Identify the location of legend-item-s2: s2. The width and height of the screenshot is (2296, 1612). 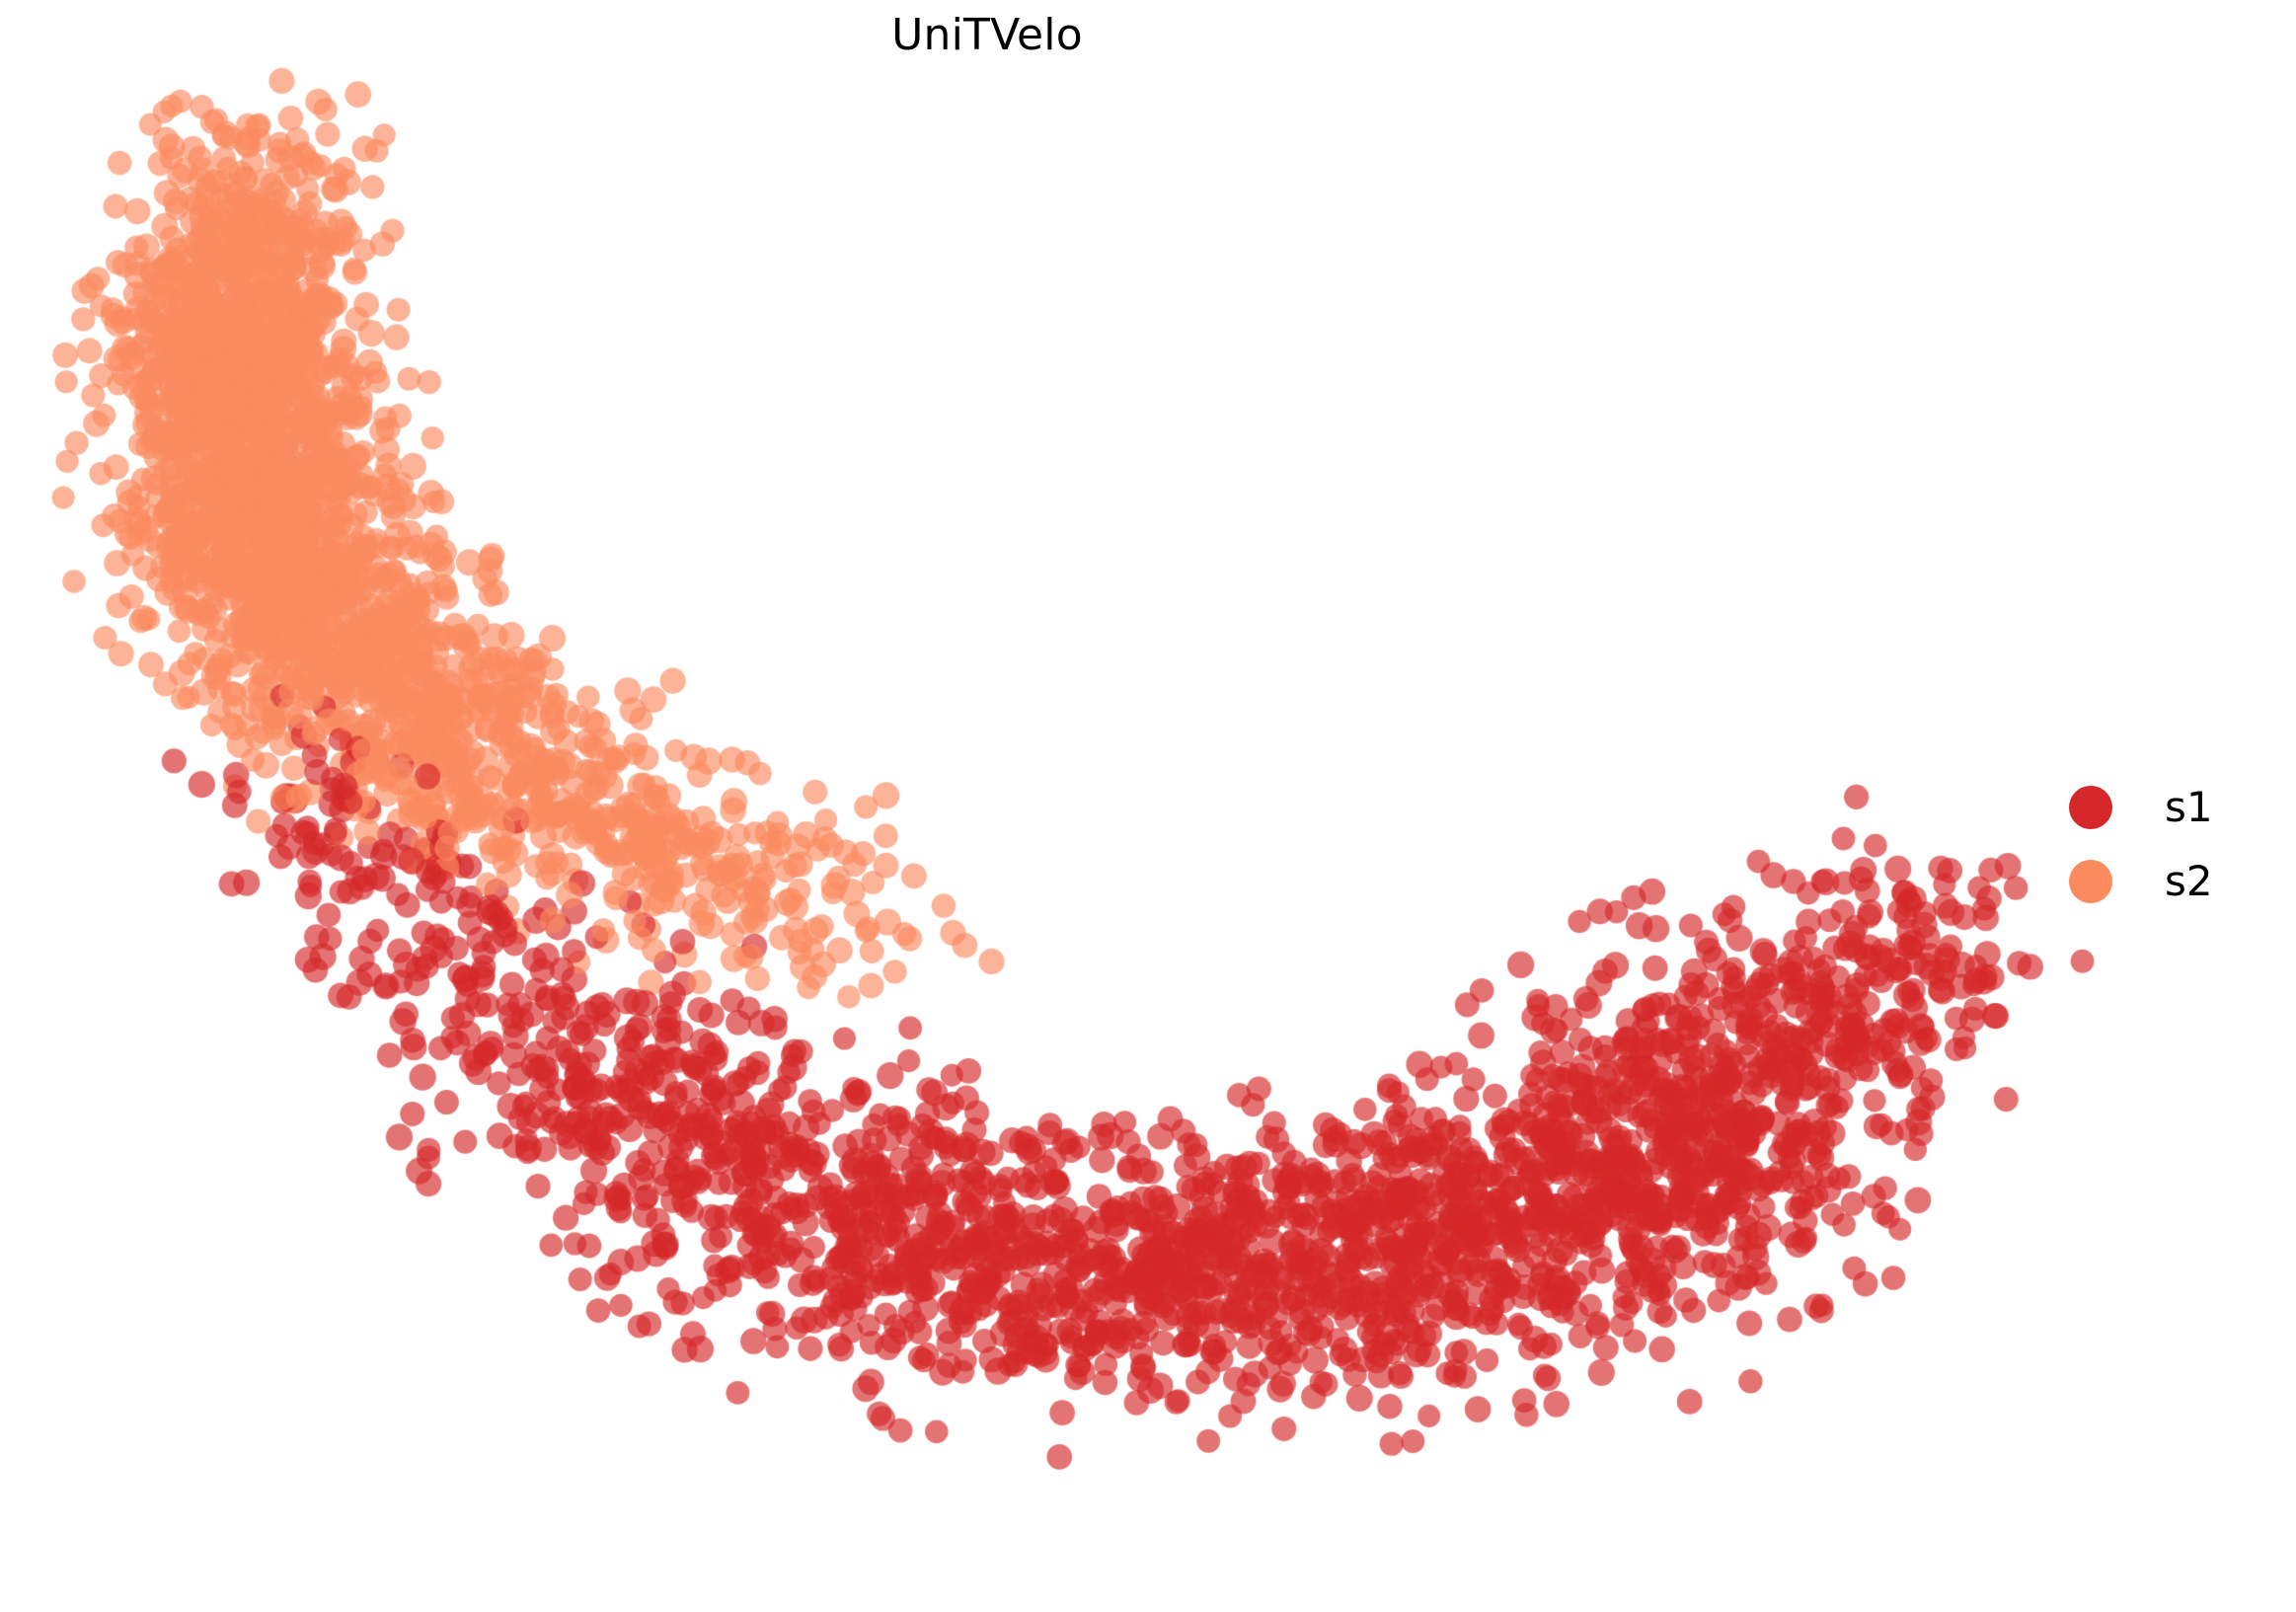
(2172, 881).